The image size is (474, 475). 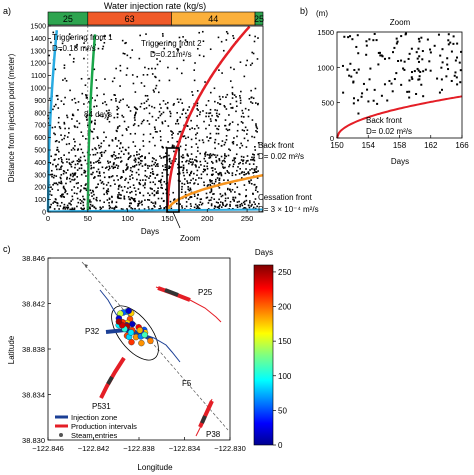 What do you see at coordinates (11, 349) in the screenshot?
I see `panel-c-ylabel: Latitude` at bounding box center [11, 349].